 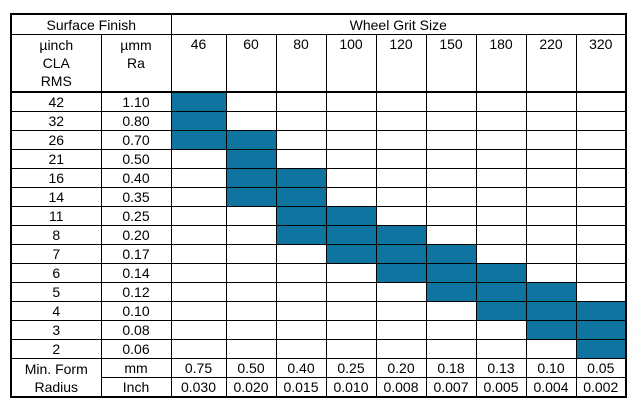 What do you see at coordinates (91, 24) in the screenshot?
I see `surface-finish-header: Surface Finish` at bounding box center [91, 24].